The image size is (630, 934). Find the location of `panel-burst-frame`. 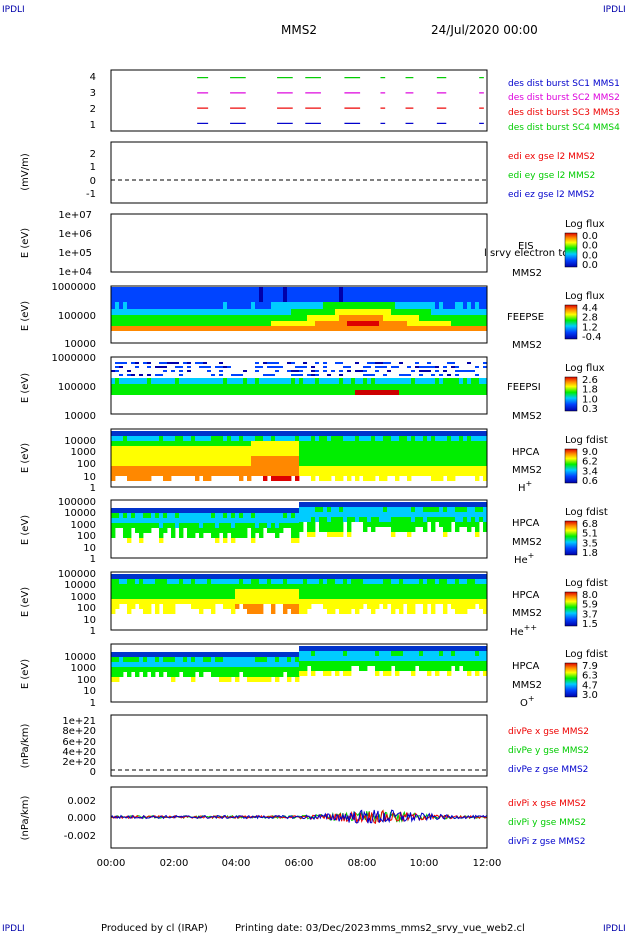

panel-burst-frame is located at coordinates (299, 100).